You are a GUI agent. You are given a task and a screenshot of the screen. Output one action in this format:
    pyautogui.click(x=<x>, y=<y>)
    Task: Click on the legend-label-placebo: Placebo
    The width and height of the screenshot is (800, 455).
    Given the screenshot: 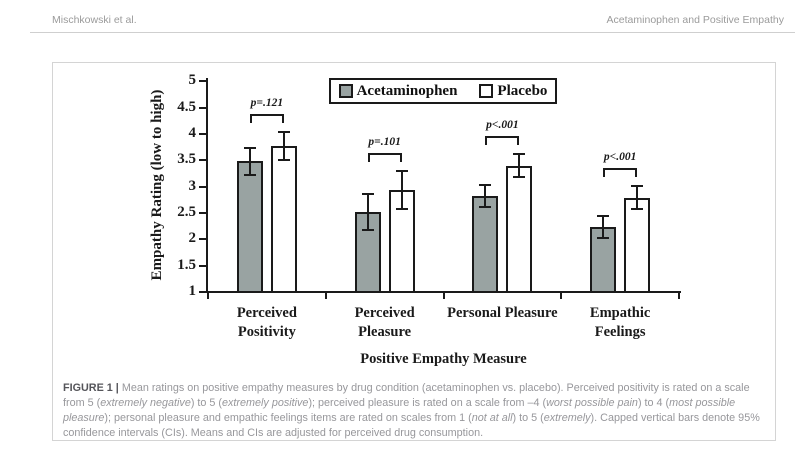 What is the action you would take?
    pyautogui.click(x=522, y=90)
    